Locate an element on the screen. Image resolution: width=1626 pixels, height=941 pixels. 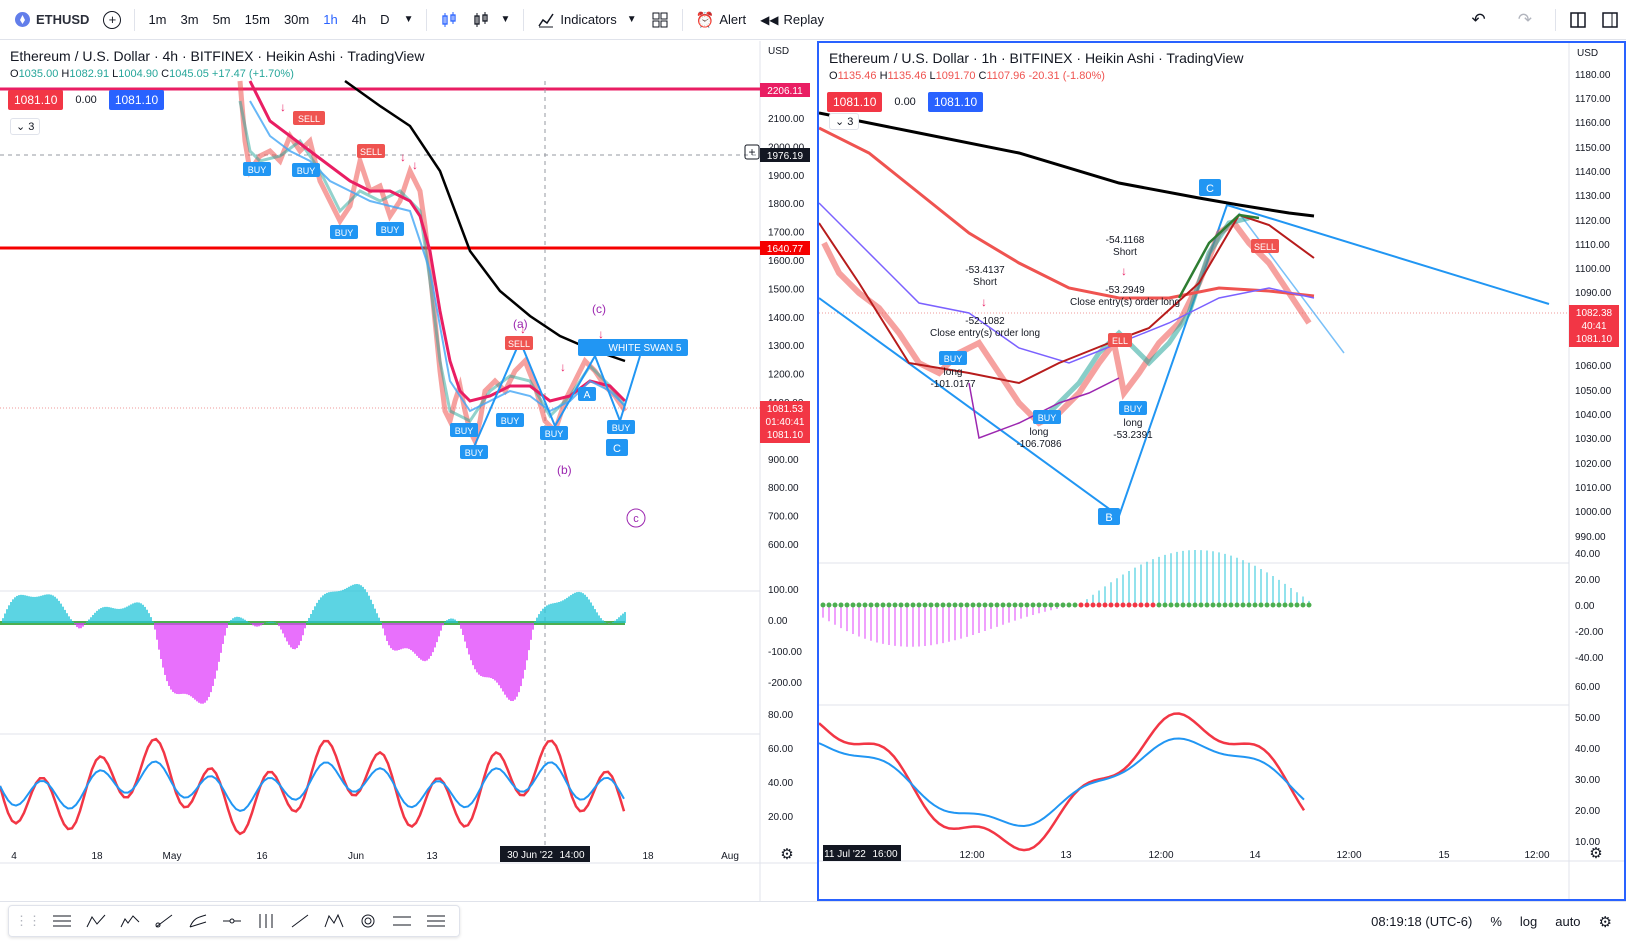
candle-style-button is located at coordinates (449, 20).